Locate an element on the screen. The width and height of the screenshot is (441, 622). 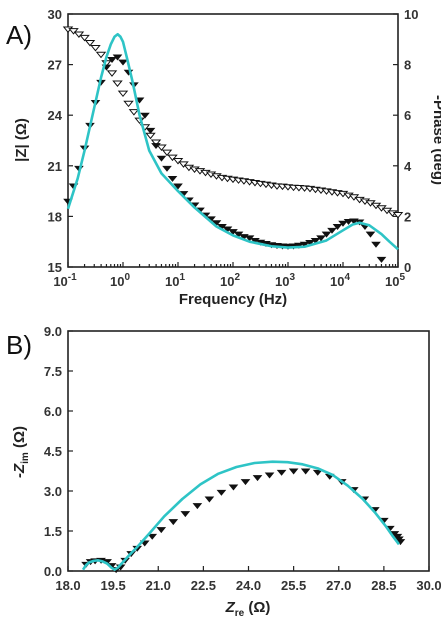
panel-a-ytick-left-label: 24 is located at coordinates (55, 115).